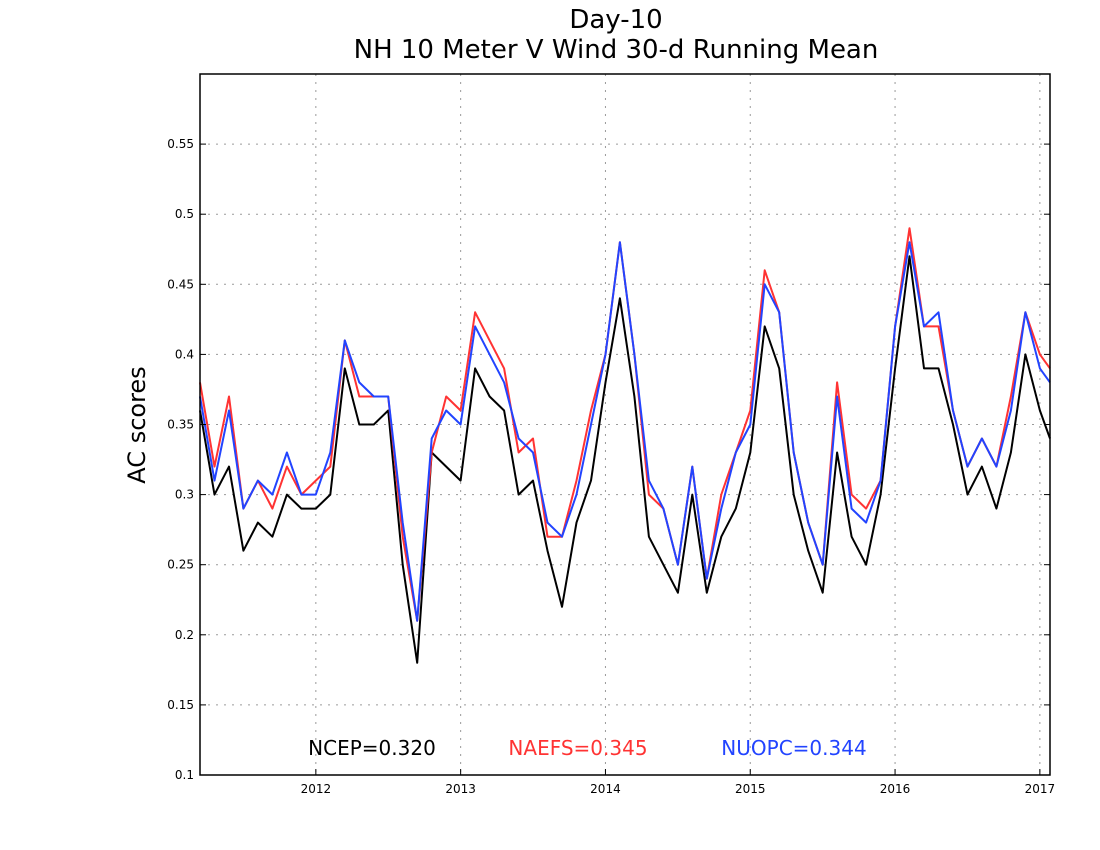 This screenshot has width=1100, height=850. I want to click on score-annotation: NUOPC=0.344, so click(793, 748).